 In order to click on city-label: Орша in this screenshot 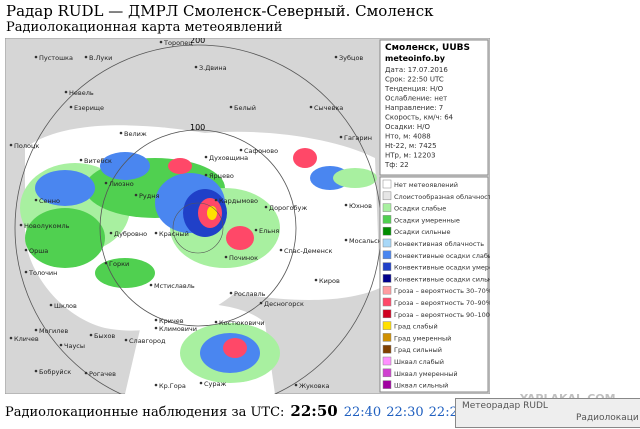, I will do `click(38, 251)`.